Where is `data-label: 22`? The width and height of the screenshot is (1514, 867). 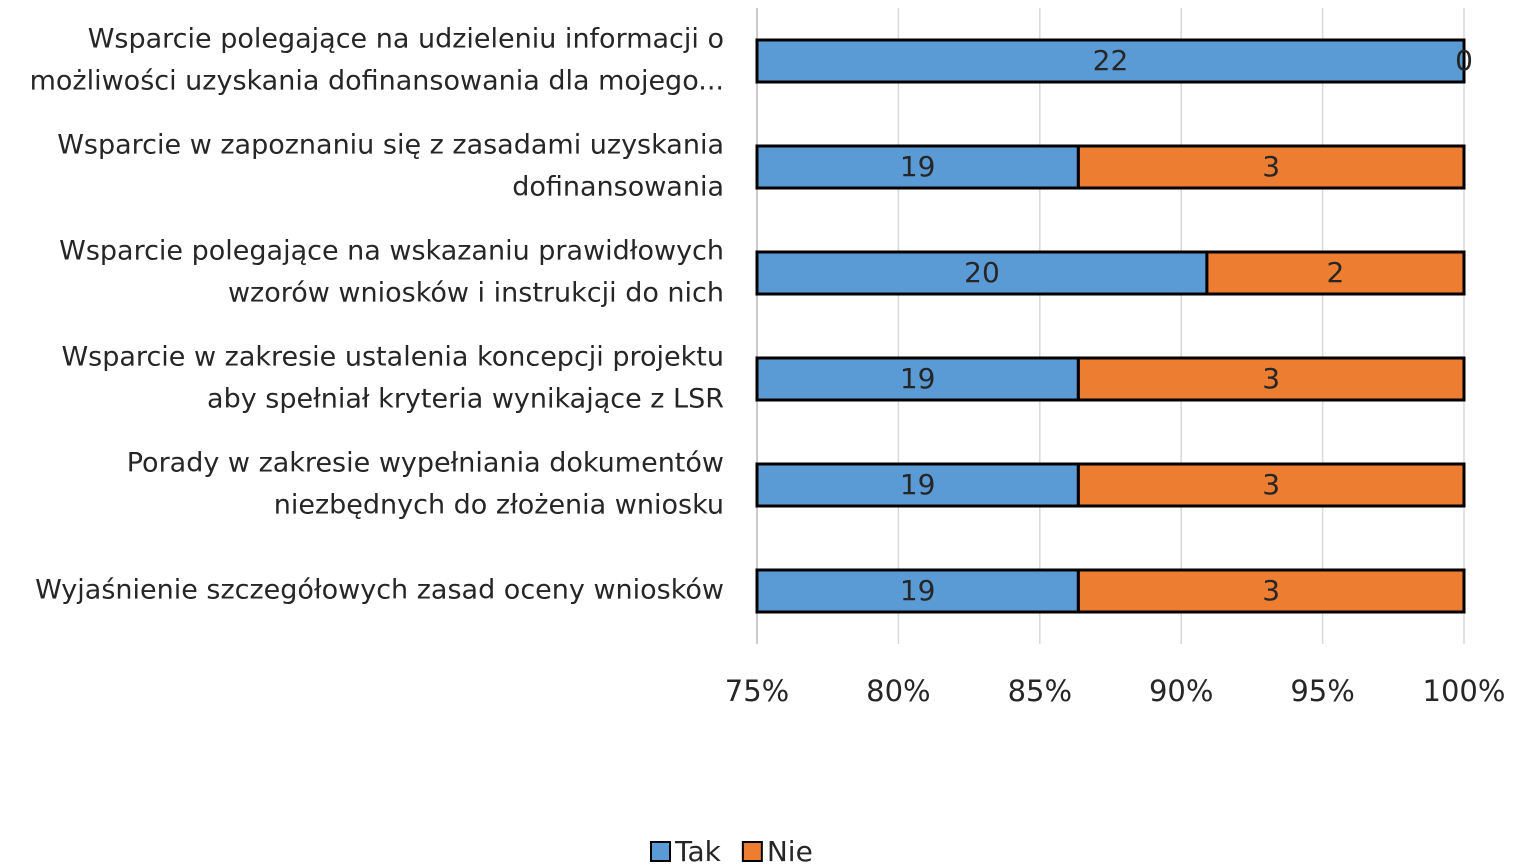
data-label: 22 is located at coordinates (1111, 60).